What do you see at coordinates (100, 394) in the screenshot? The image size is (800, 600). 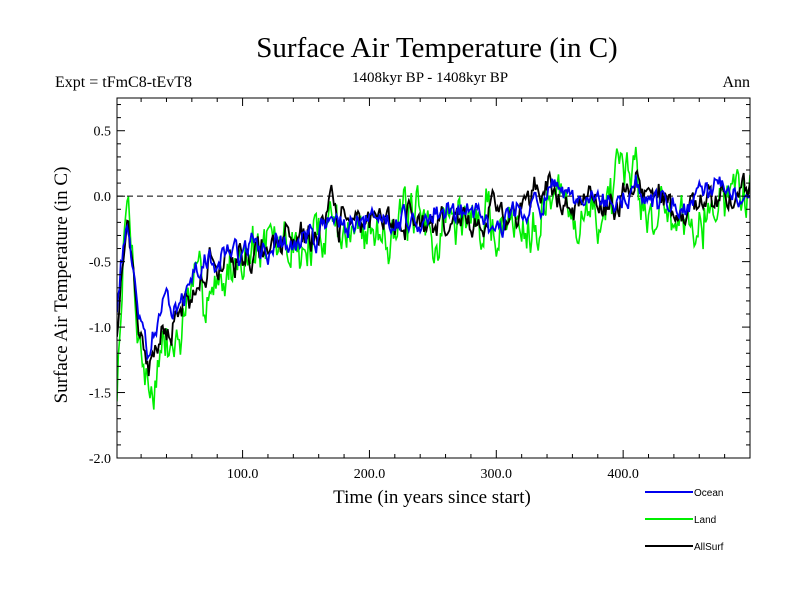 I see `y-tick-label: -1.5` at bounding box center [100, 394].